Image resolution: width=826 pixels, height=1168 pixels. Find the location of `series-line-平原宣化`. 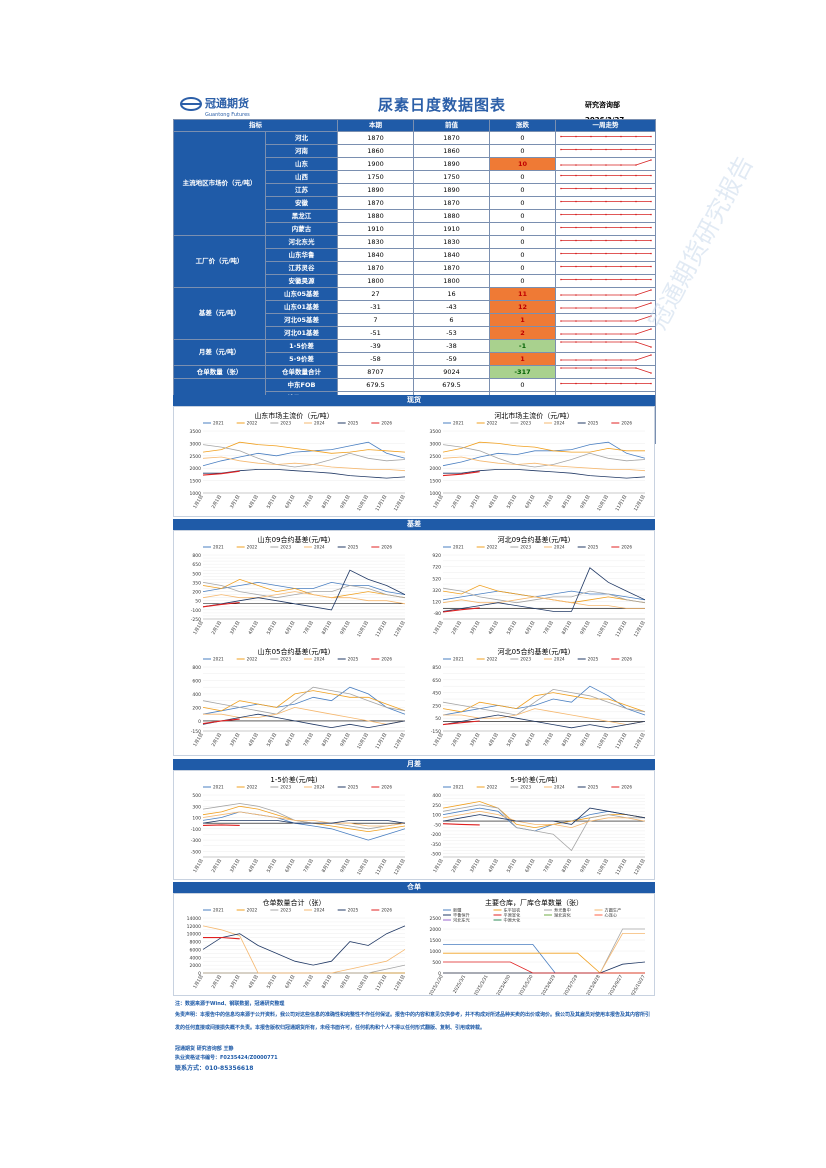

series-line-平原宣化 is located at coordinates (544, 967).